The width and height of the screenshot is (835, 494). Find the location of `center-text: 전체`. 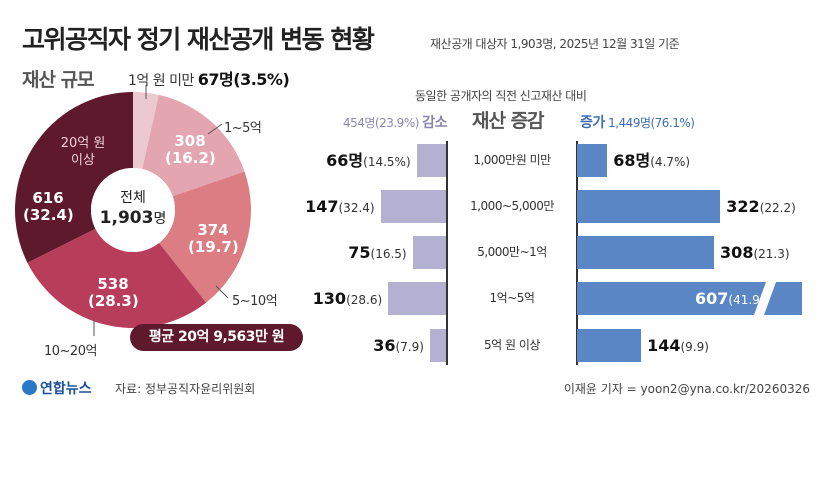

center-text: 전체 is located at coordinates (133, 198).